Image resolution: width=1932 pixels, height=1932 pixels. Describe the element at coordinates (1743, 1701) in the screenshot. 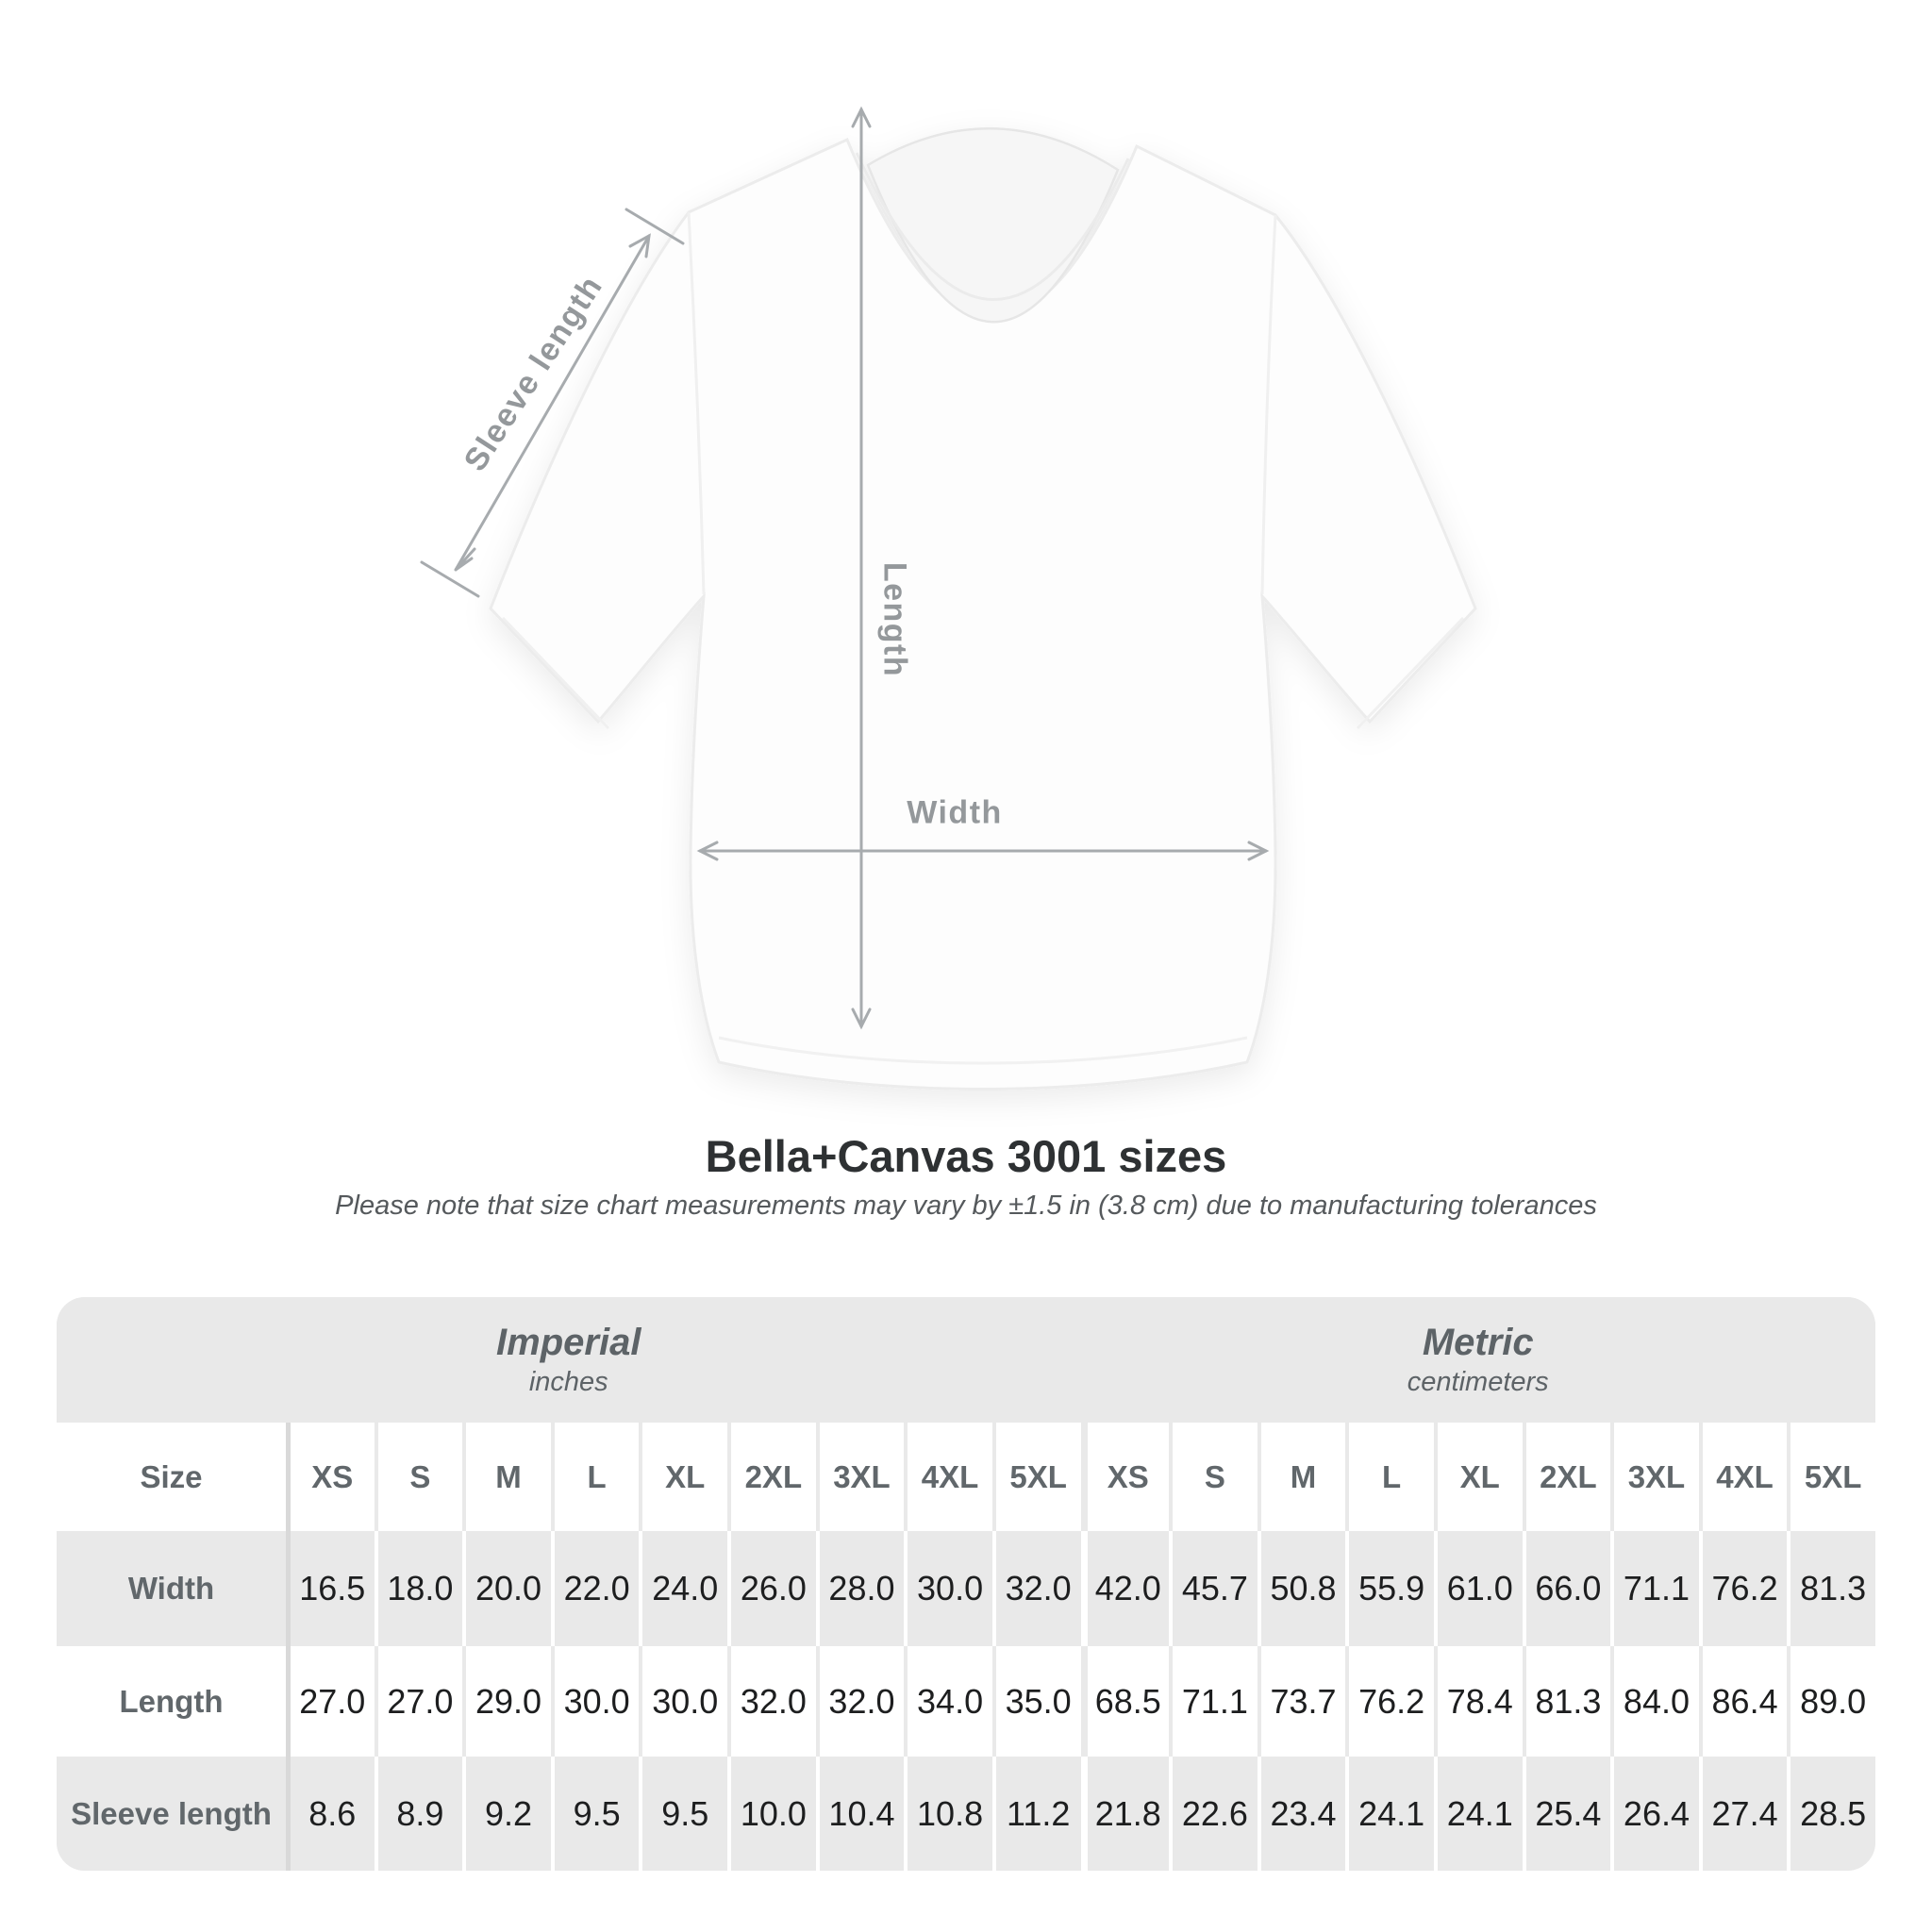

I see `value-cell: 86.4` at that location.